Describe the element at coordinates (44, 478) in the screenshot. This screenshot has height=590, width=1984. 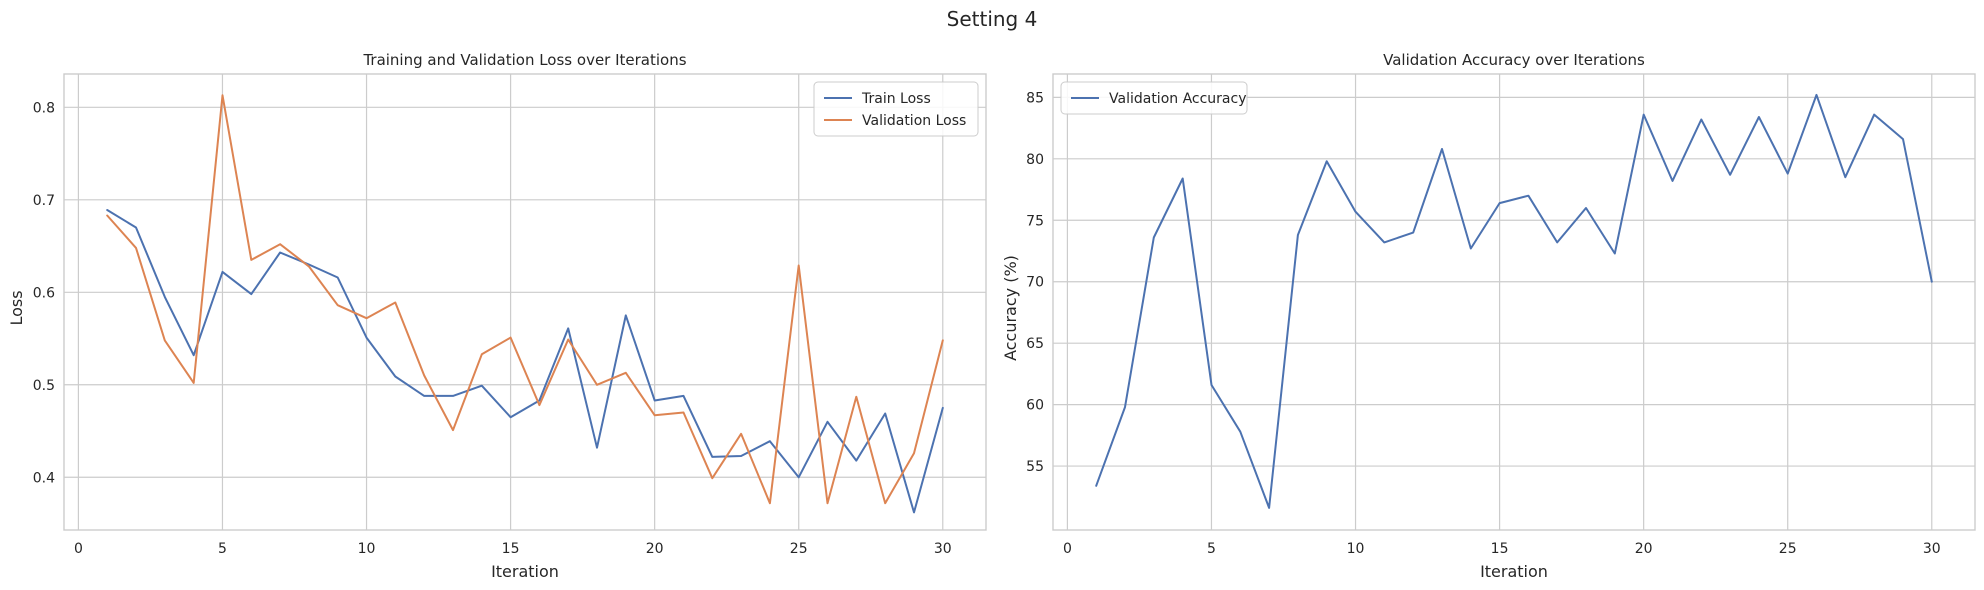
I see `y-tick-label: 0.4` at that location.